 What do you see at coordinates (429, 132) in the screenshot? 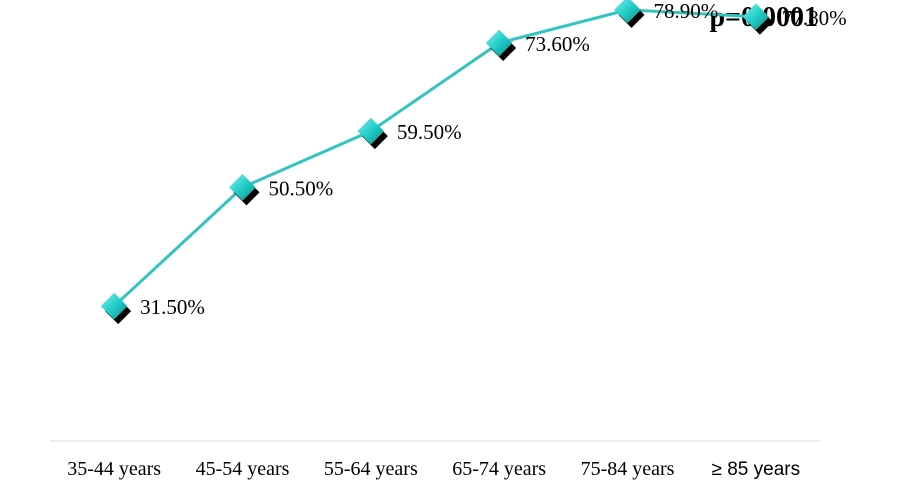
I see `data-label-2: 59.50%` at bounding box center [429, 132].